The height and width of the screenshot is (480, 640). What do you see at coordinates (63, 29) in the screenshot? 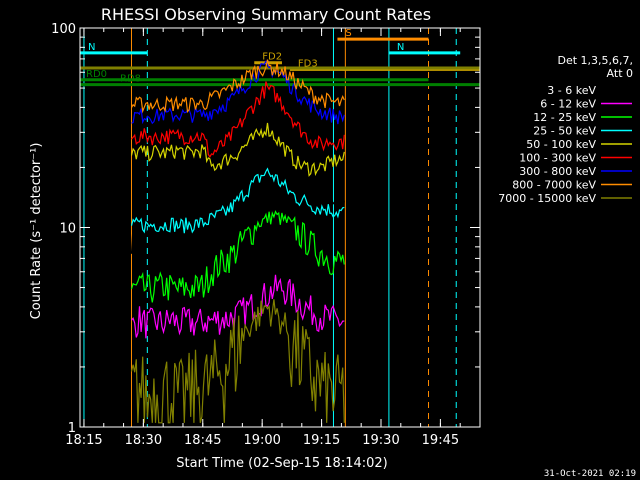
I see `y-tick-label-2: 100` at bounding box center [63, 29].